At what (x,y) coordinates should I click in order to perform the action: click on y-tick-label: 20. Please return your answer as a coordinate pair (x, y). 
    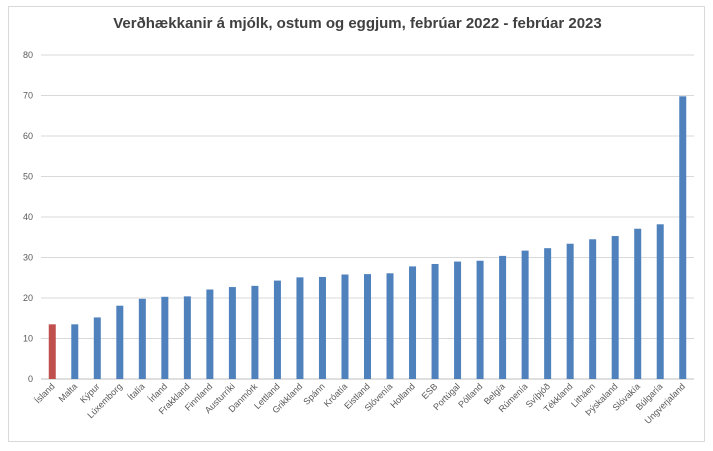
    Looking at the image, I should click on (28, 298).